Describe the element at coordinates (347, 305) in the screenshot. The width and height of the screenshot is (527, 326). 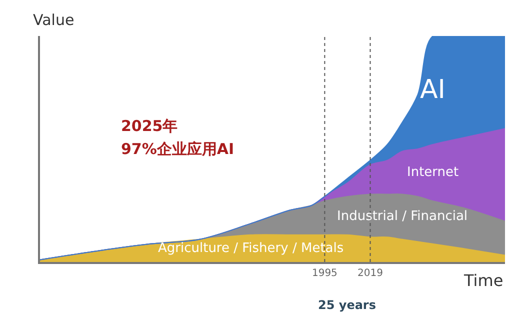
I see `text: 25 years` at that location.